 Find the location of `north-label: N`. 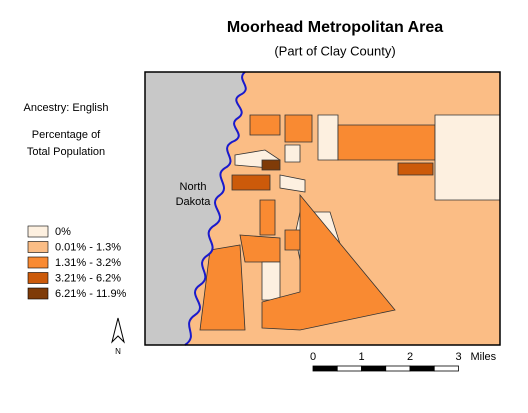

north-label: N is located at coordinates (118, 351).